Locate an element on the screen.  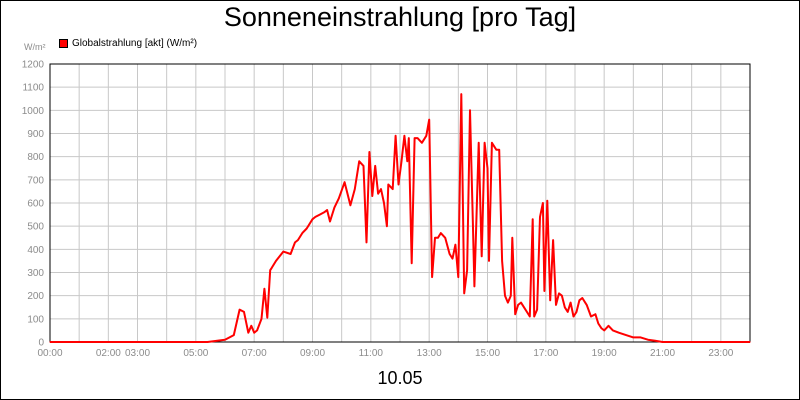
y-axis-unit: W/m² is located at coordinates (35, 47).